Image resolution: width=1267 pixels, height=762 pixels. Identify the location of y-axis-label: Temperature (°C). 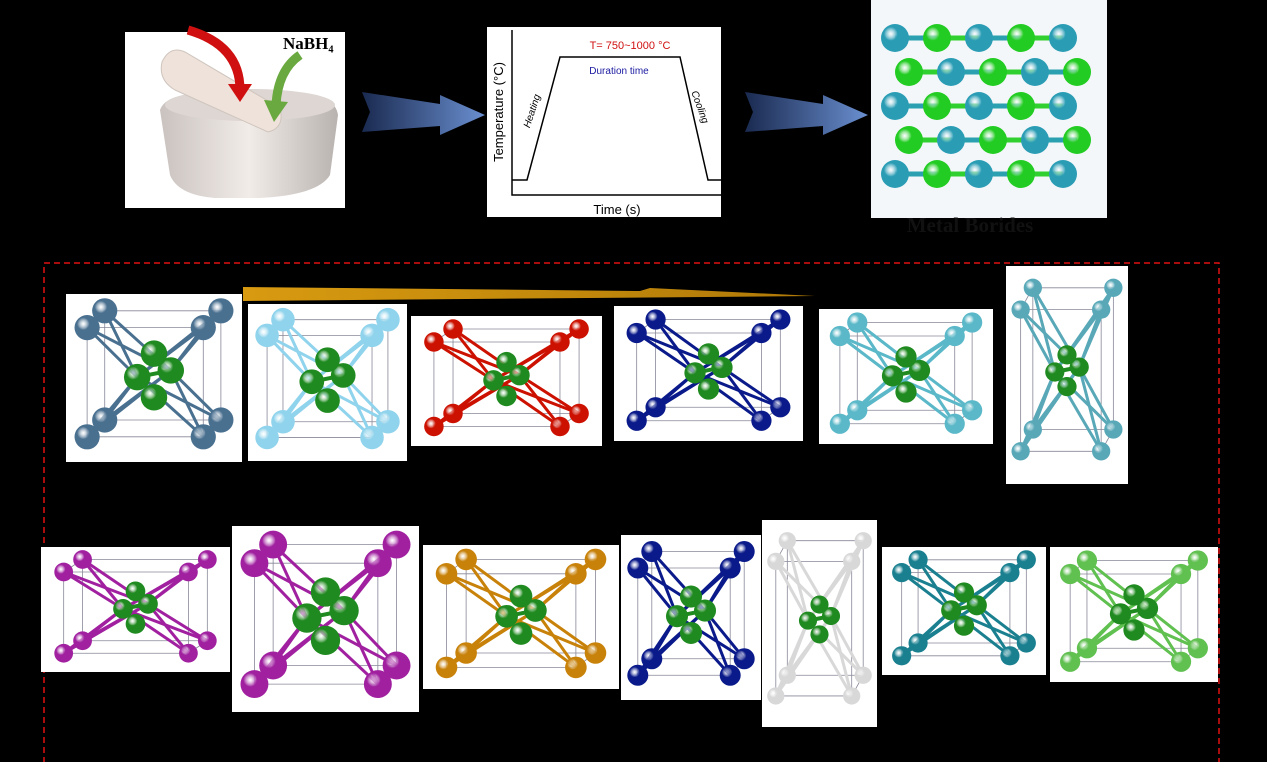
(498, 112).